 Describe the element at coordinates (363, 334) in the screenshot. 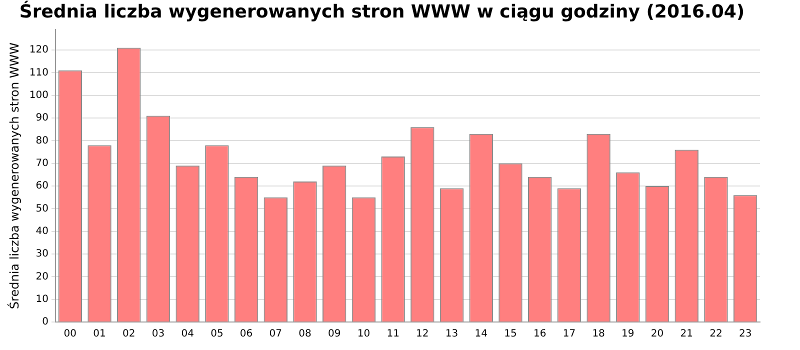

I see `x-tick-label: 10` at that location.